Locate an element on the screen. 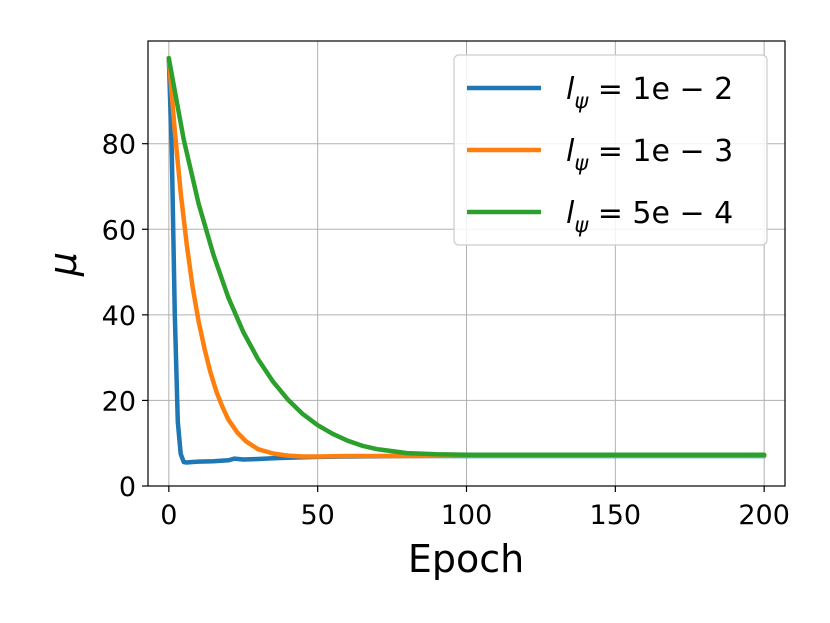  x-axis-label: Epoch is located at coordinates (466, 559).